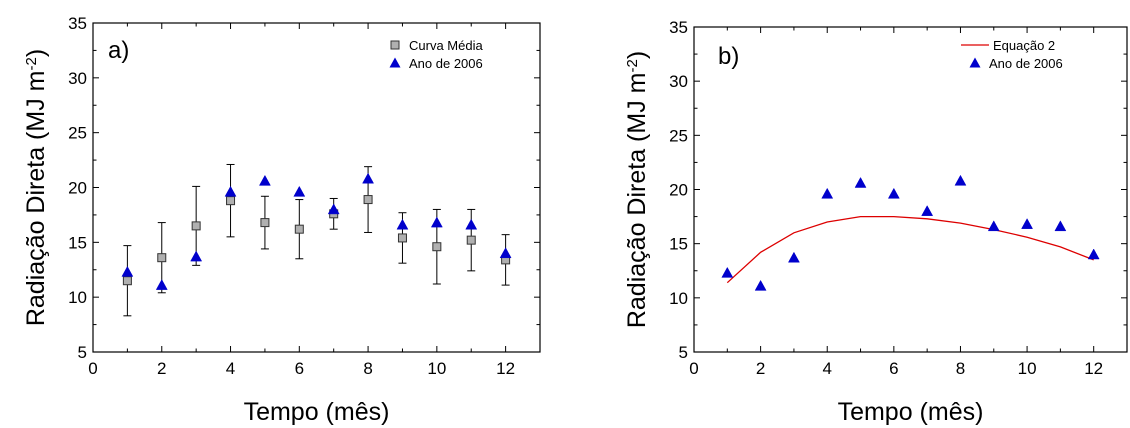 This screenshot has height=428, width=1130. I want to click on legend-label: Equação 2, so click(1024, 45).